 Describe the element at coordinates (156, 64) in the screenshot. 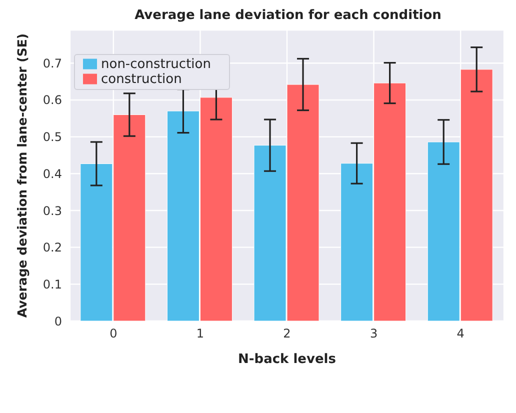

I see `legend-label: non-construction` at that location.